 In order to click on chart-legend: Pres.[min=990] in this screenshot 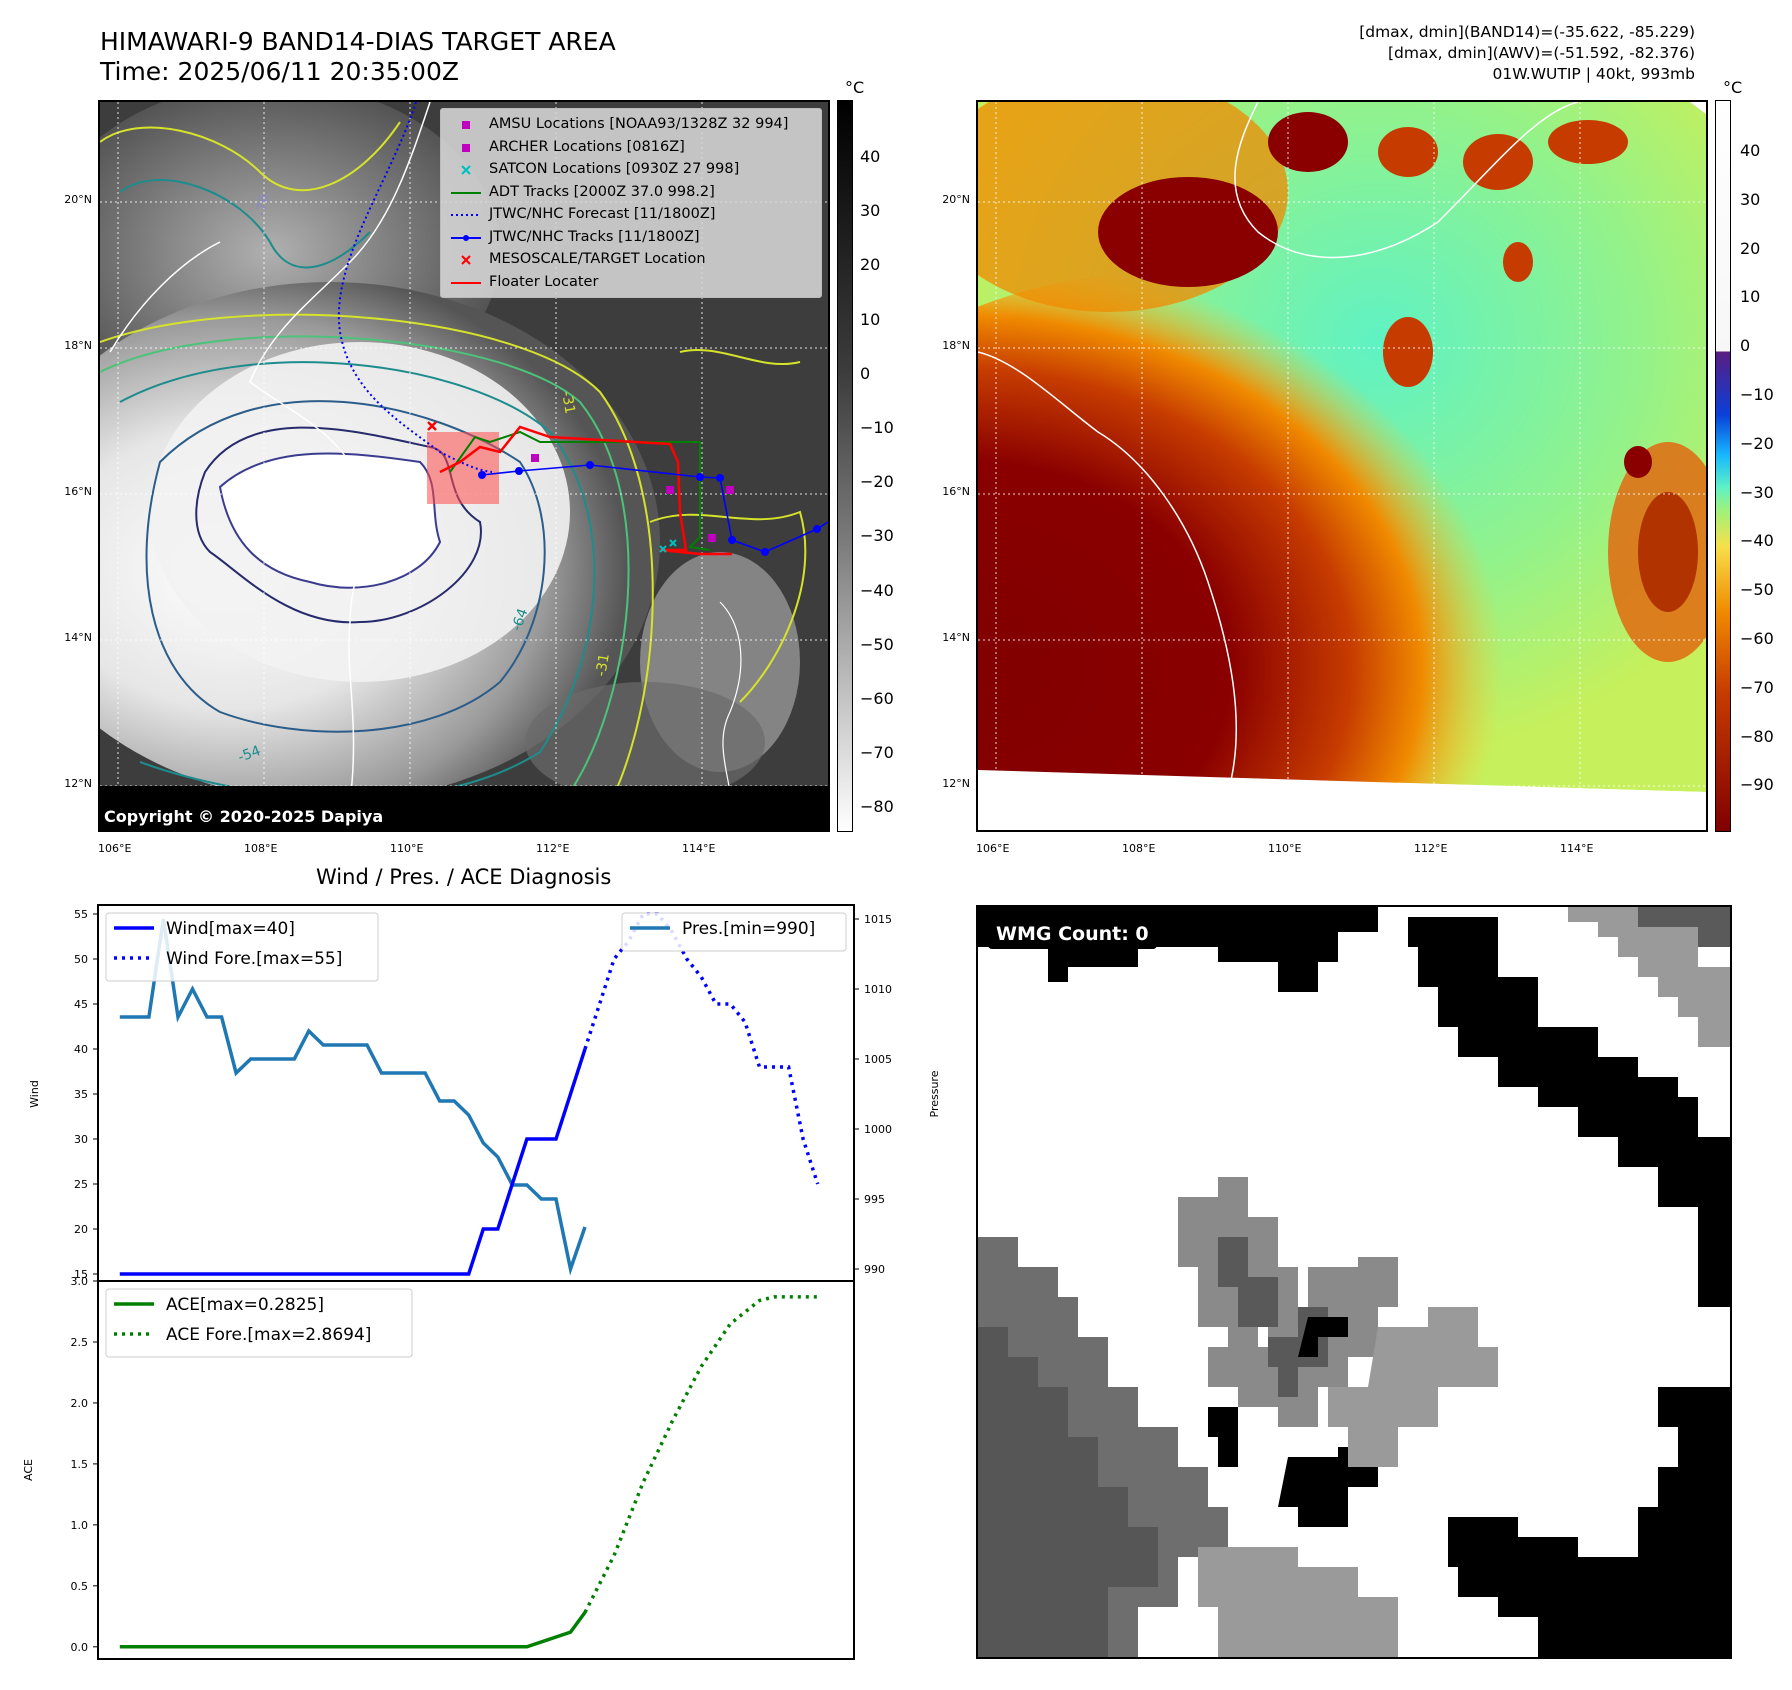, I will do `click(734, 932)`.